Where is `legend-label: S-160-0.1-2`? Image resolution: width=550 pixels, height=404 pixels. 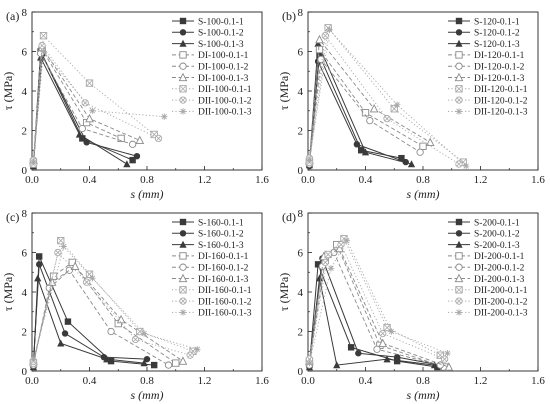
legend-label: S-160-0.1-2 is located at coordinates (221, 235).